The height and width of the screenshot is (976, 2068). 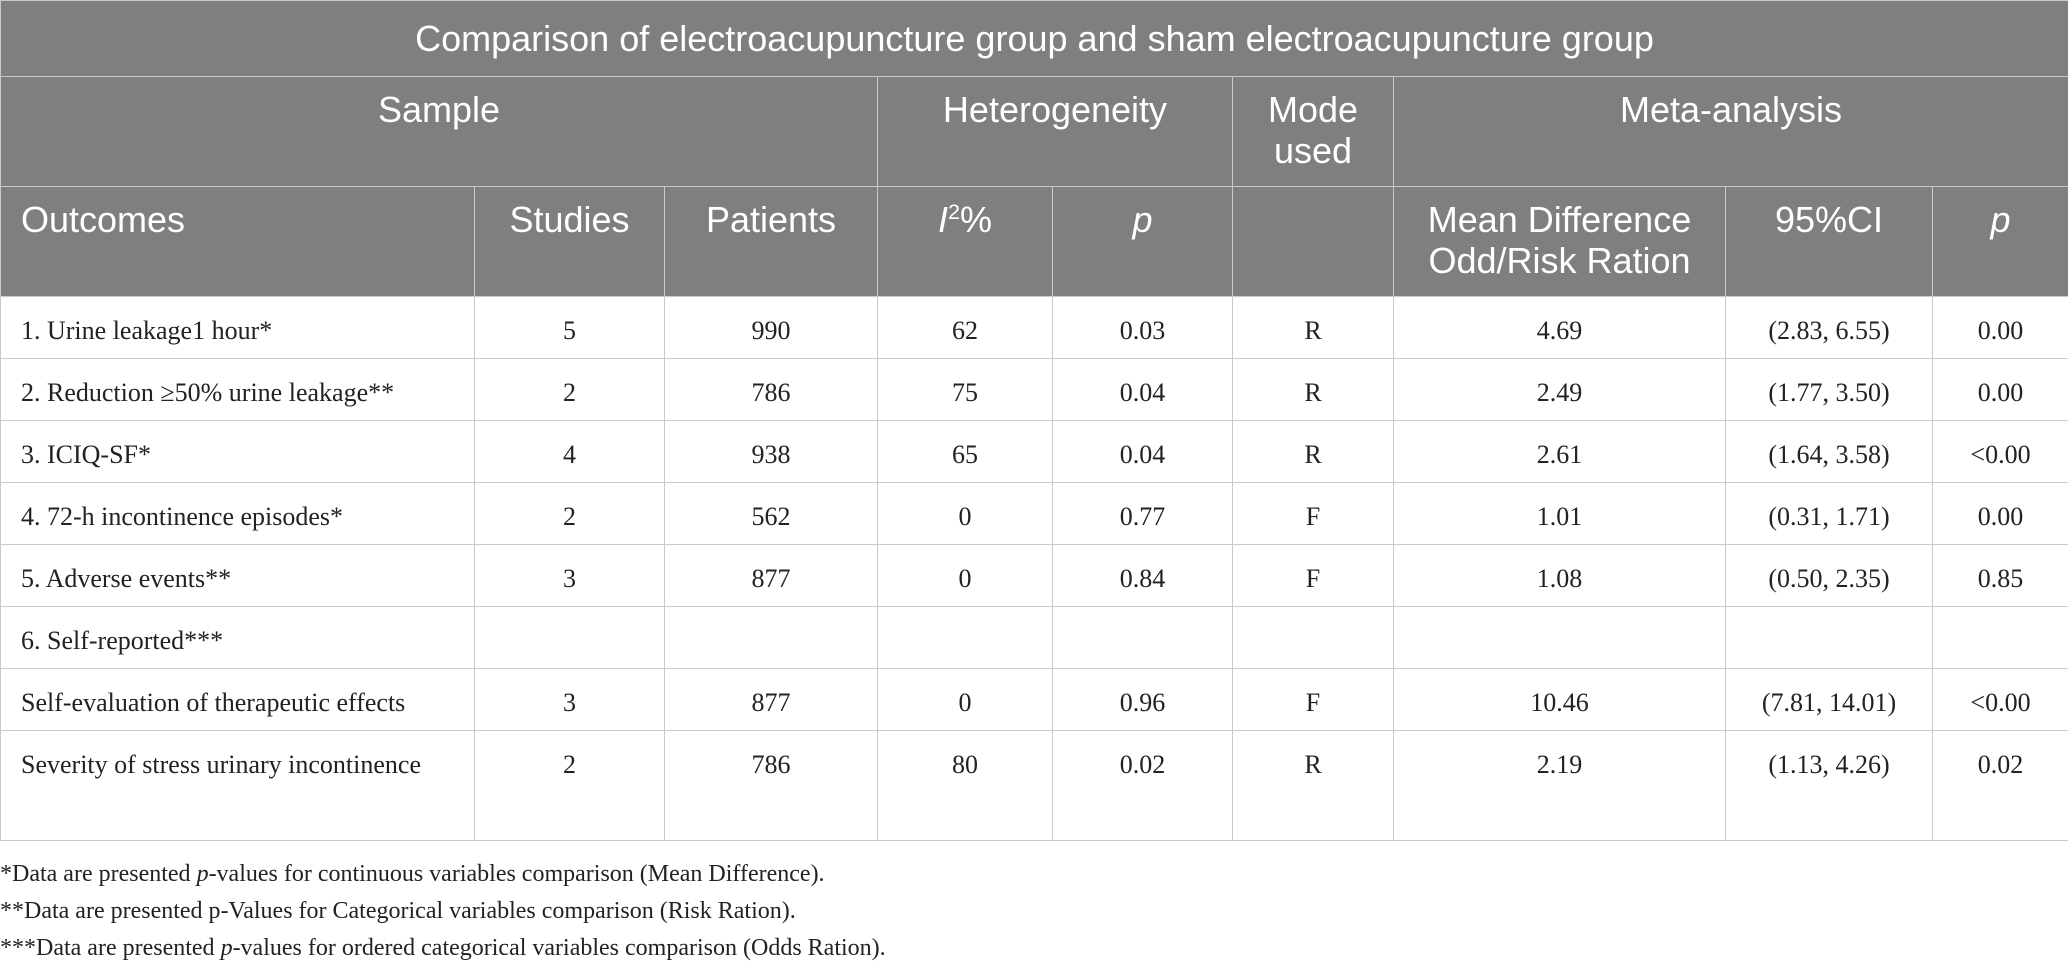 What do you see at coordinates (1142, 327) in the screenshot?
I see `cell-het-p: 0.03` at bounding box center [1142, 327].